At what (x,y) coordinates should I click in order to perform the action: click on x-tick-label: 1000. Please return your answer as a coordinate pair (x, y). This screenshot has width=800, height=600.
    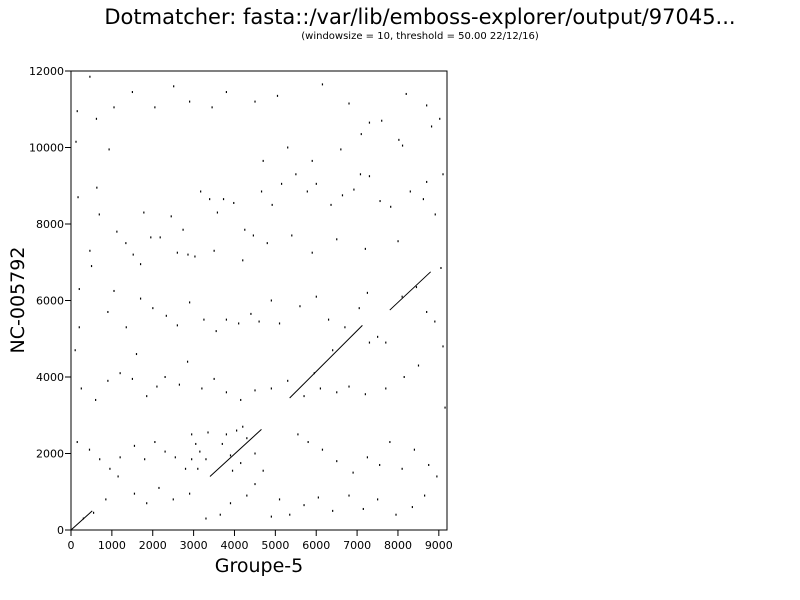
    Looking at the image, I should click on (112, 545).